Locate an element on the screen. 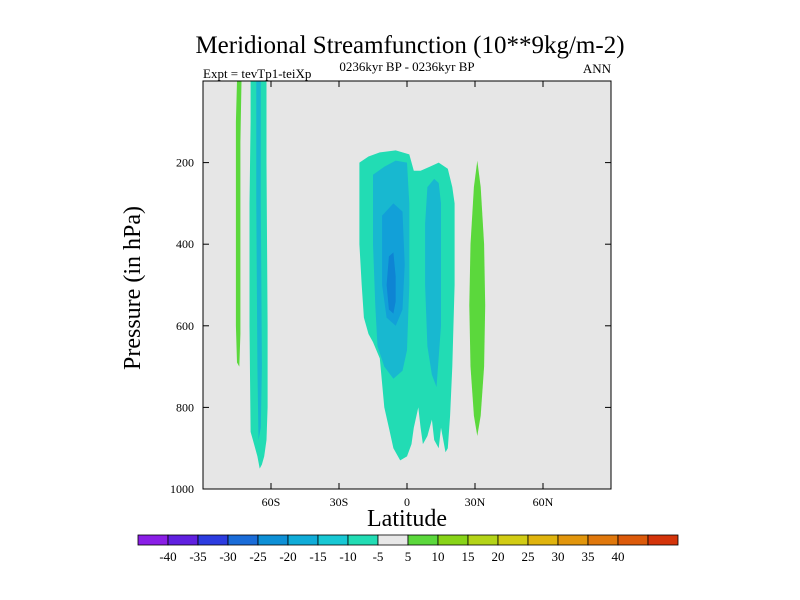 Image resolution: width=800 pixels, height=600 pixels. y-tick-label: 600 is located at coordinates (185, 326).